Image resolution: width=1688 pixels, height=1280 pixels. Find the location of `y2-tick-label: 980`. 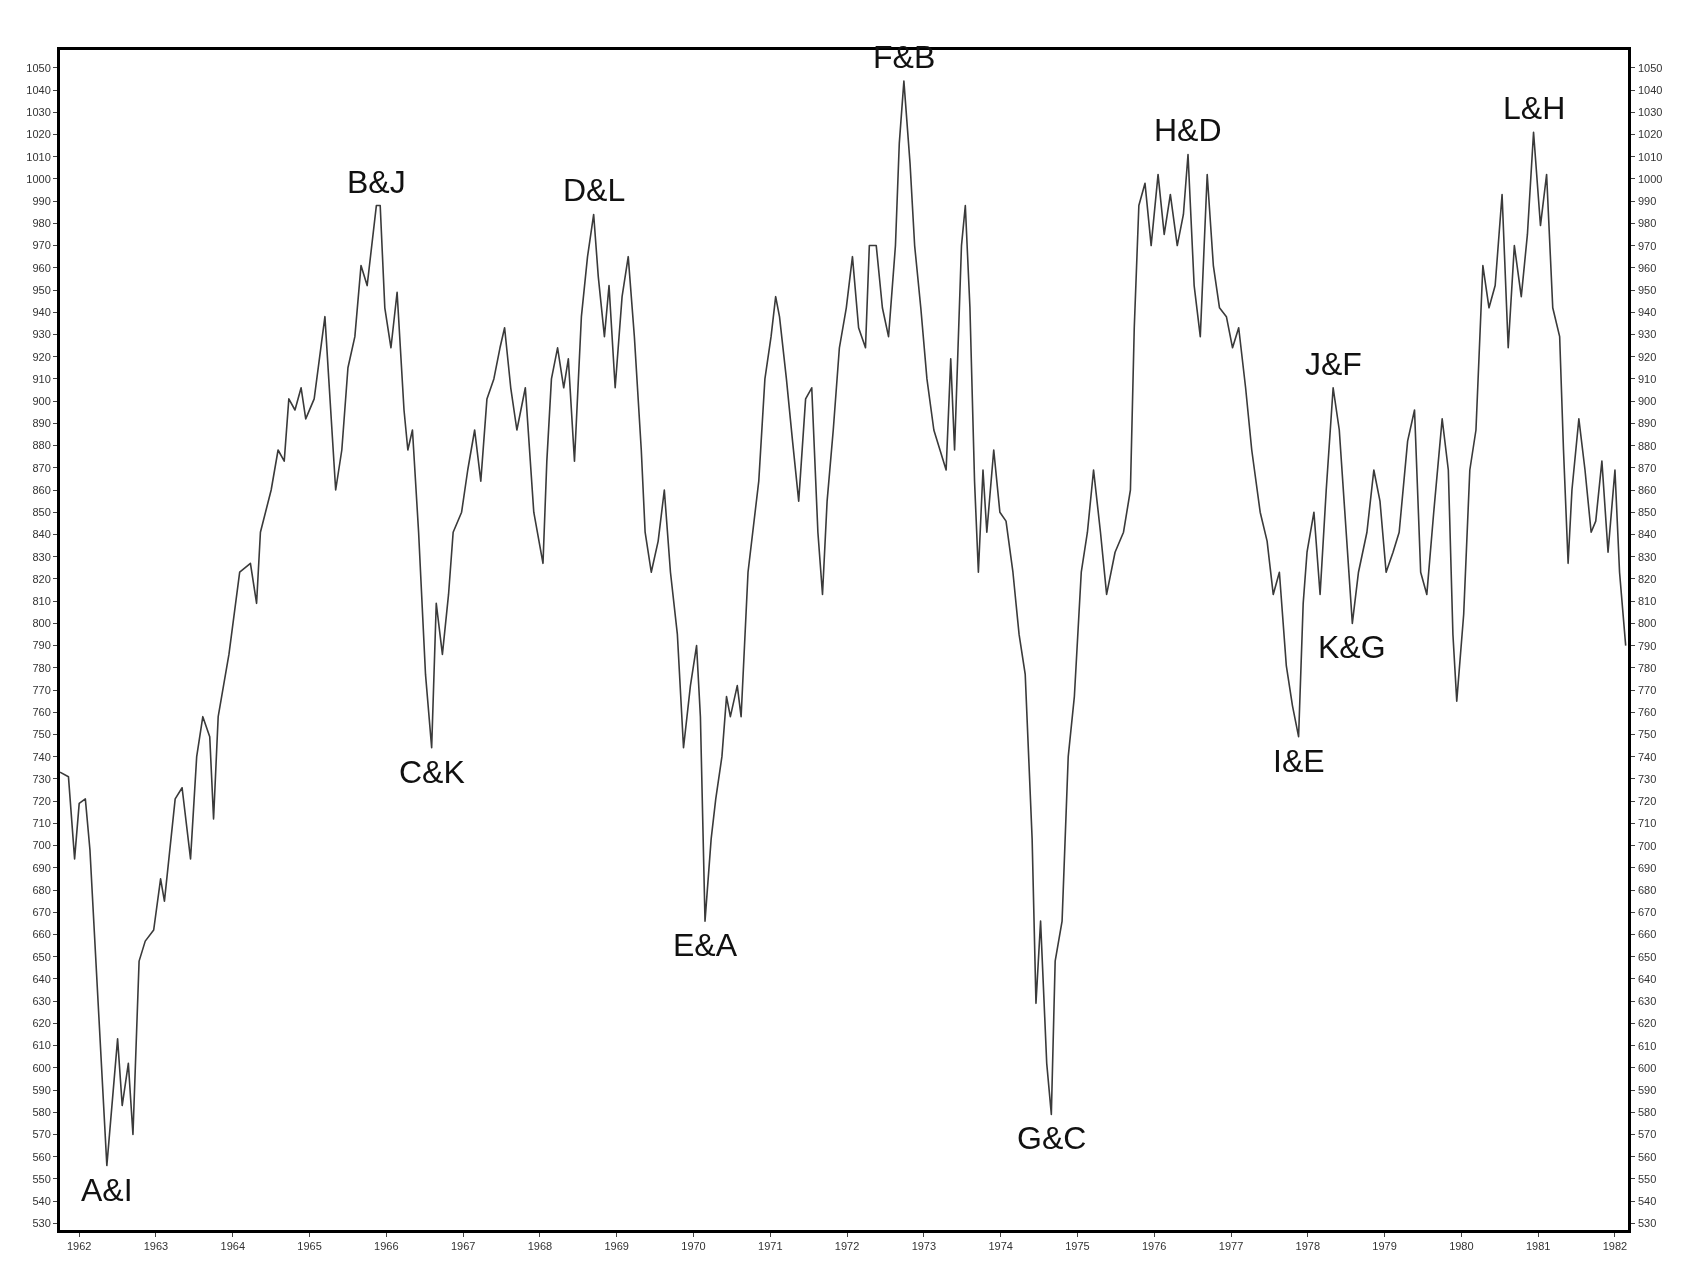

y2-tick-label: 980 is located at coordinates (1647, 223).